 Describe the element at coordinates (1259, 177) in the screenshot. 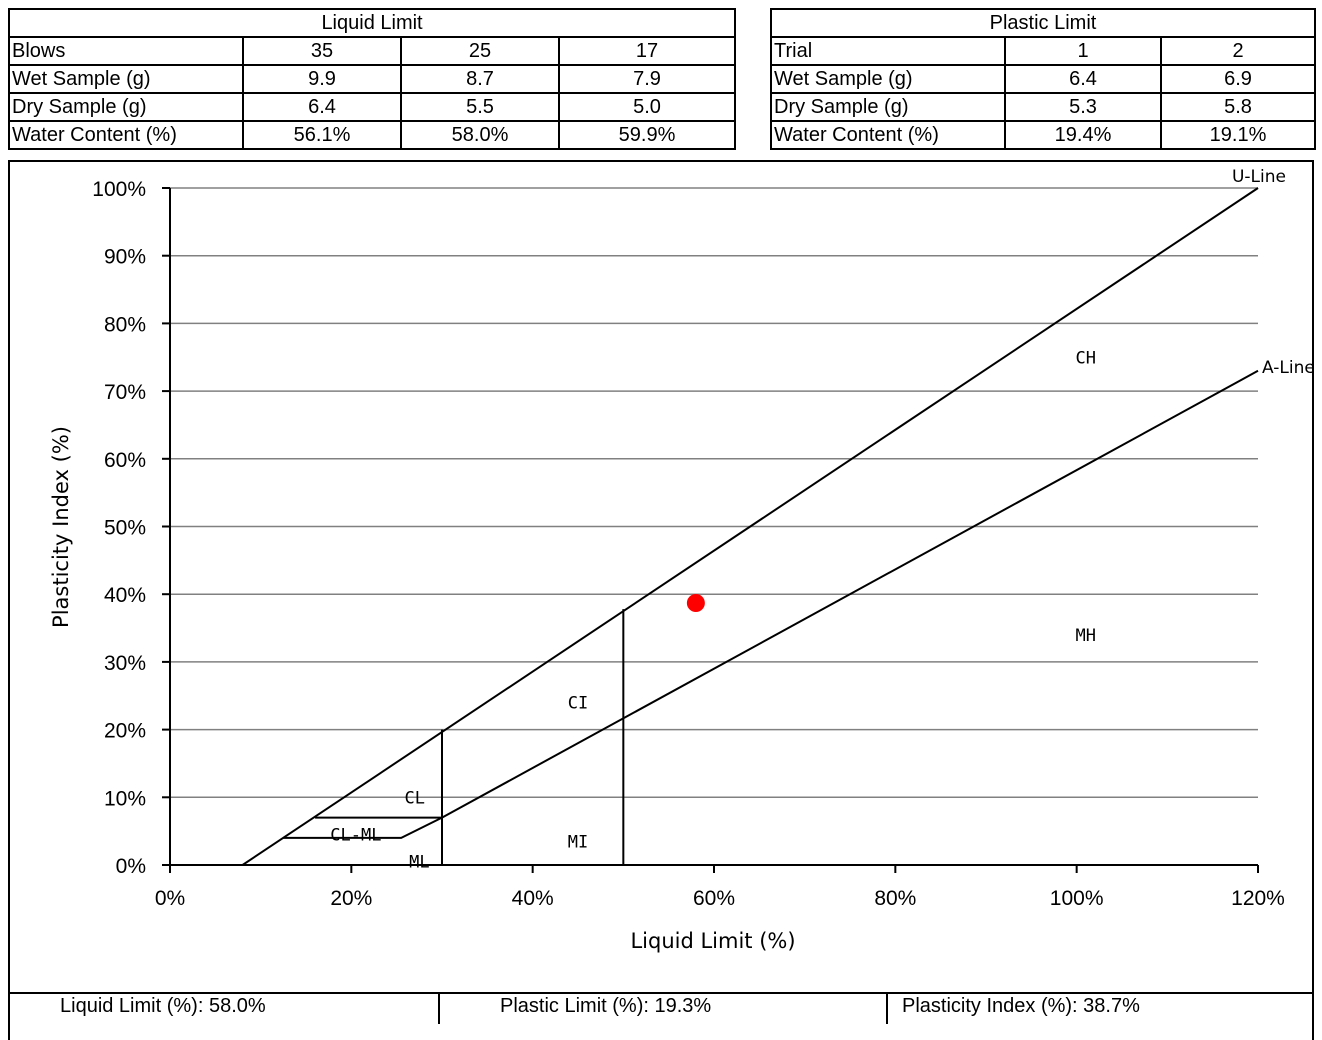

I see `u-line-label: U-Line` at that location.